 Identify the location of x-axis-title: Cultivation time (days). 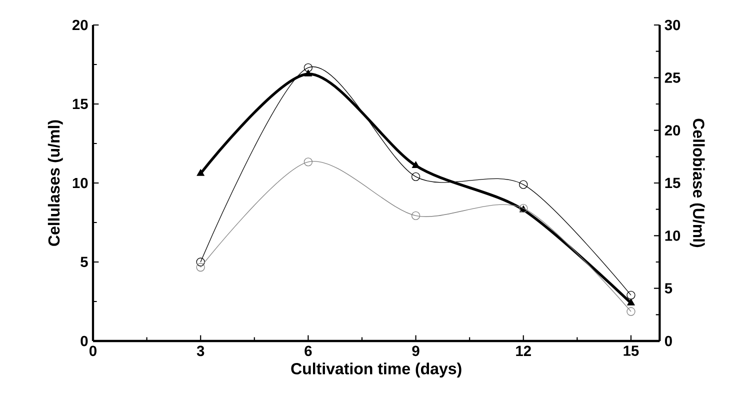
(376, 370).